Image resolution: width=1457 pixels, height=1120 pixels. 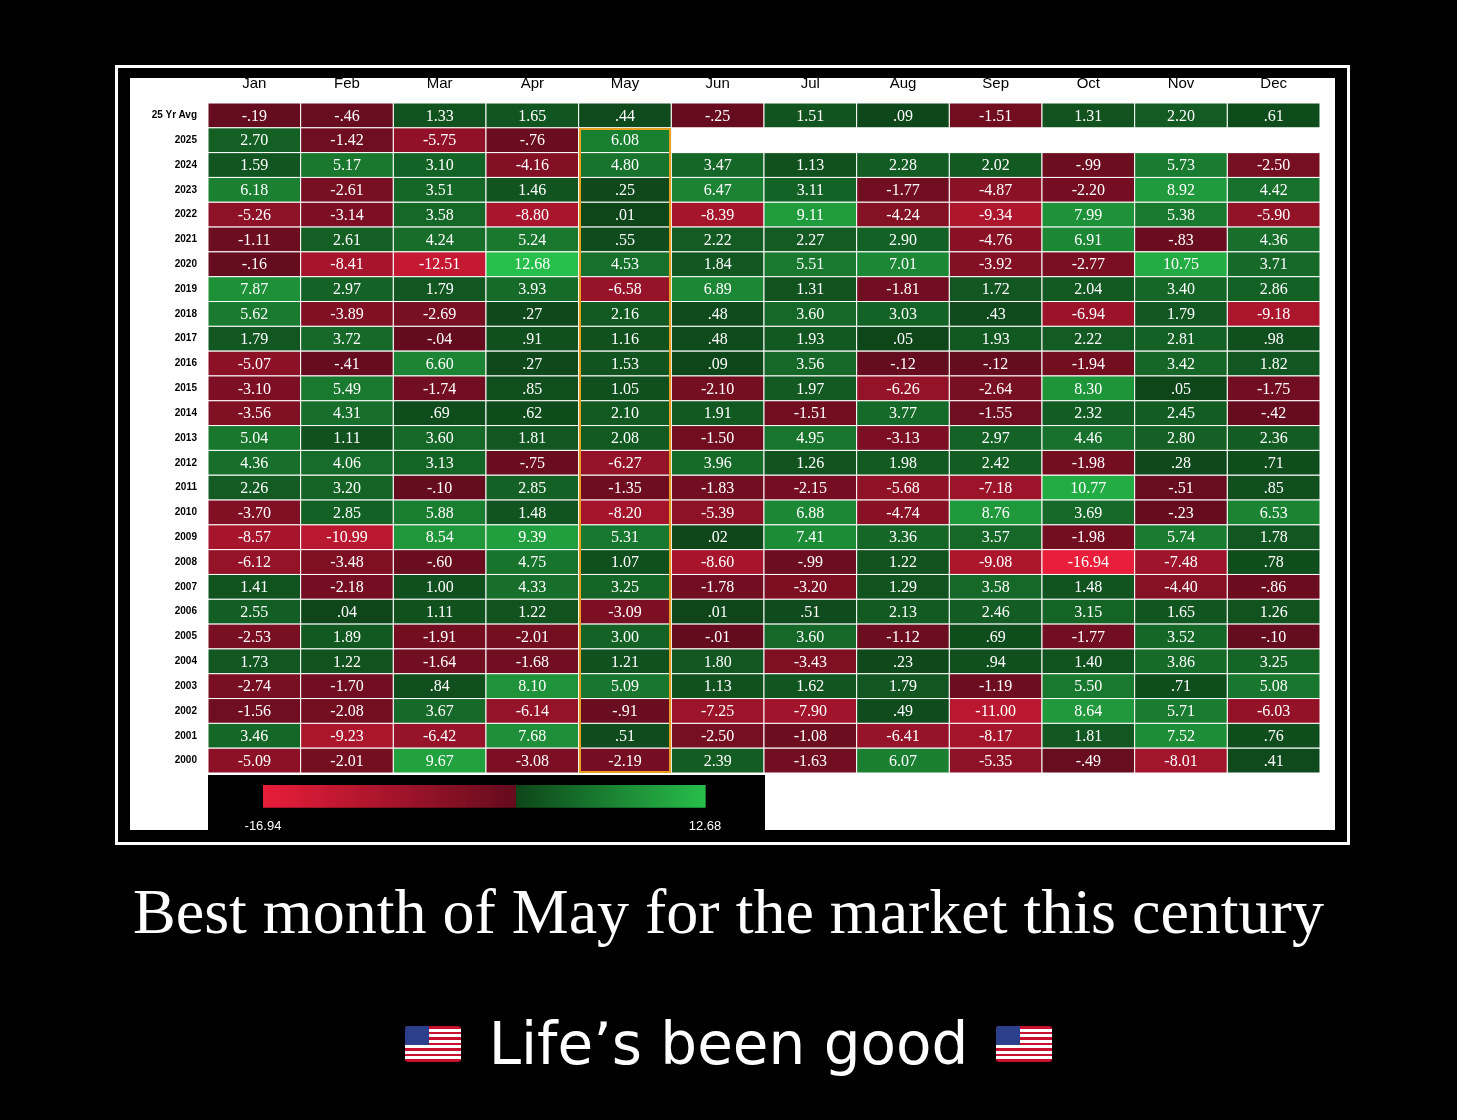 I want to click on data-label: -3.08, so click(x=532, y=760).